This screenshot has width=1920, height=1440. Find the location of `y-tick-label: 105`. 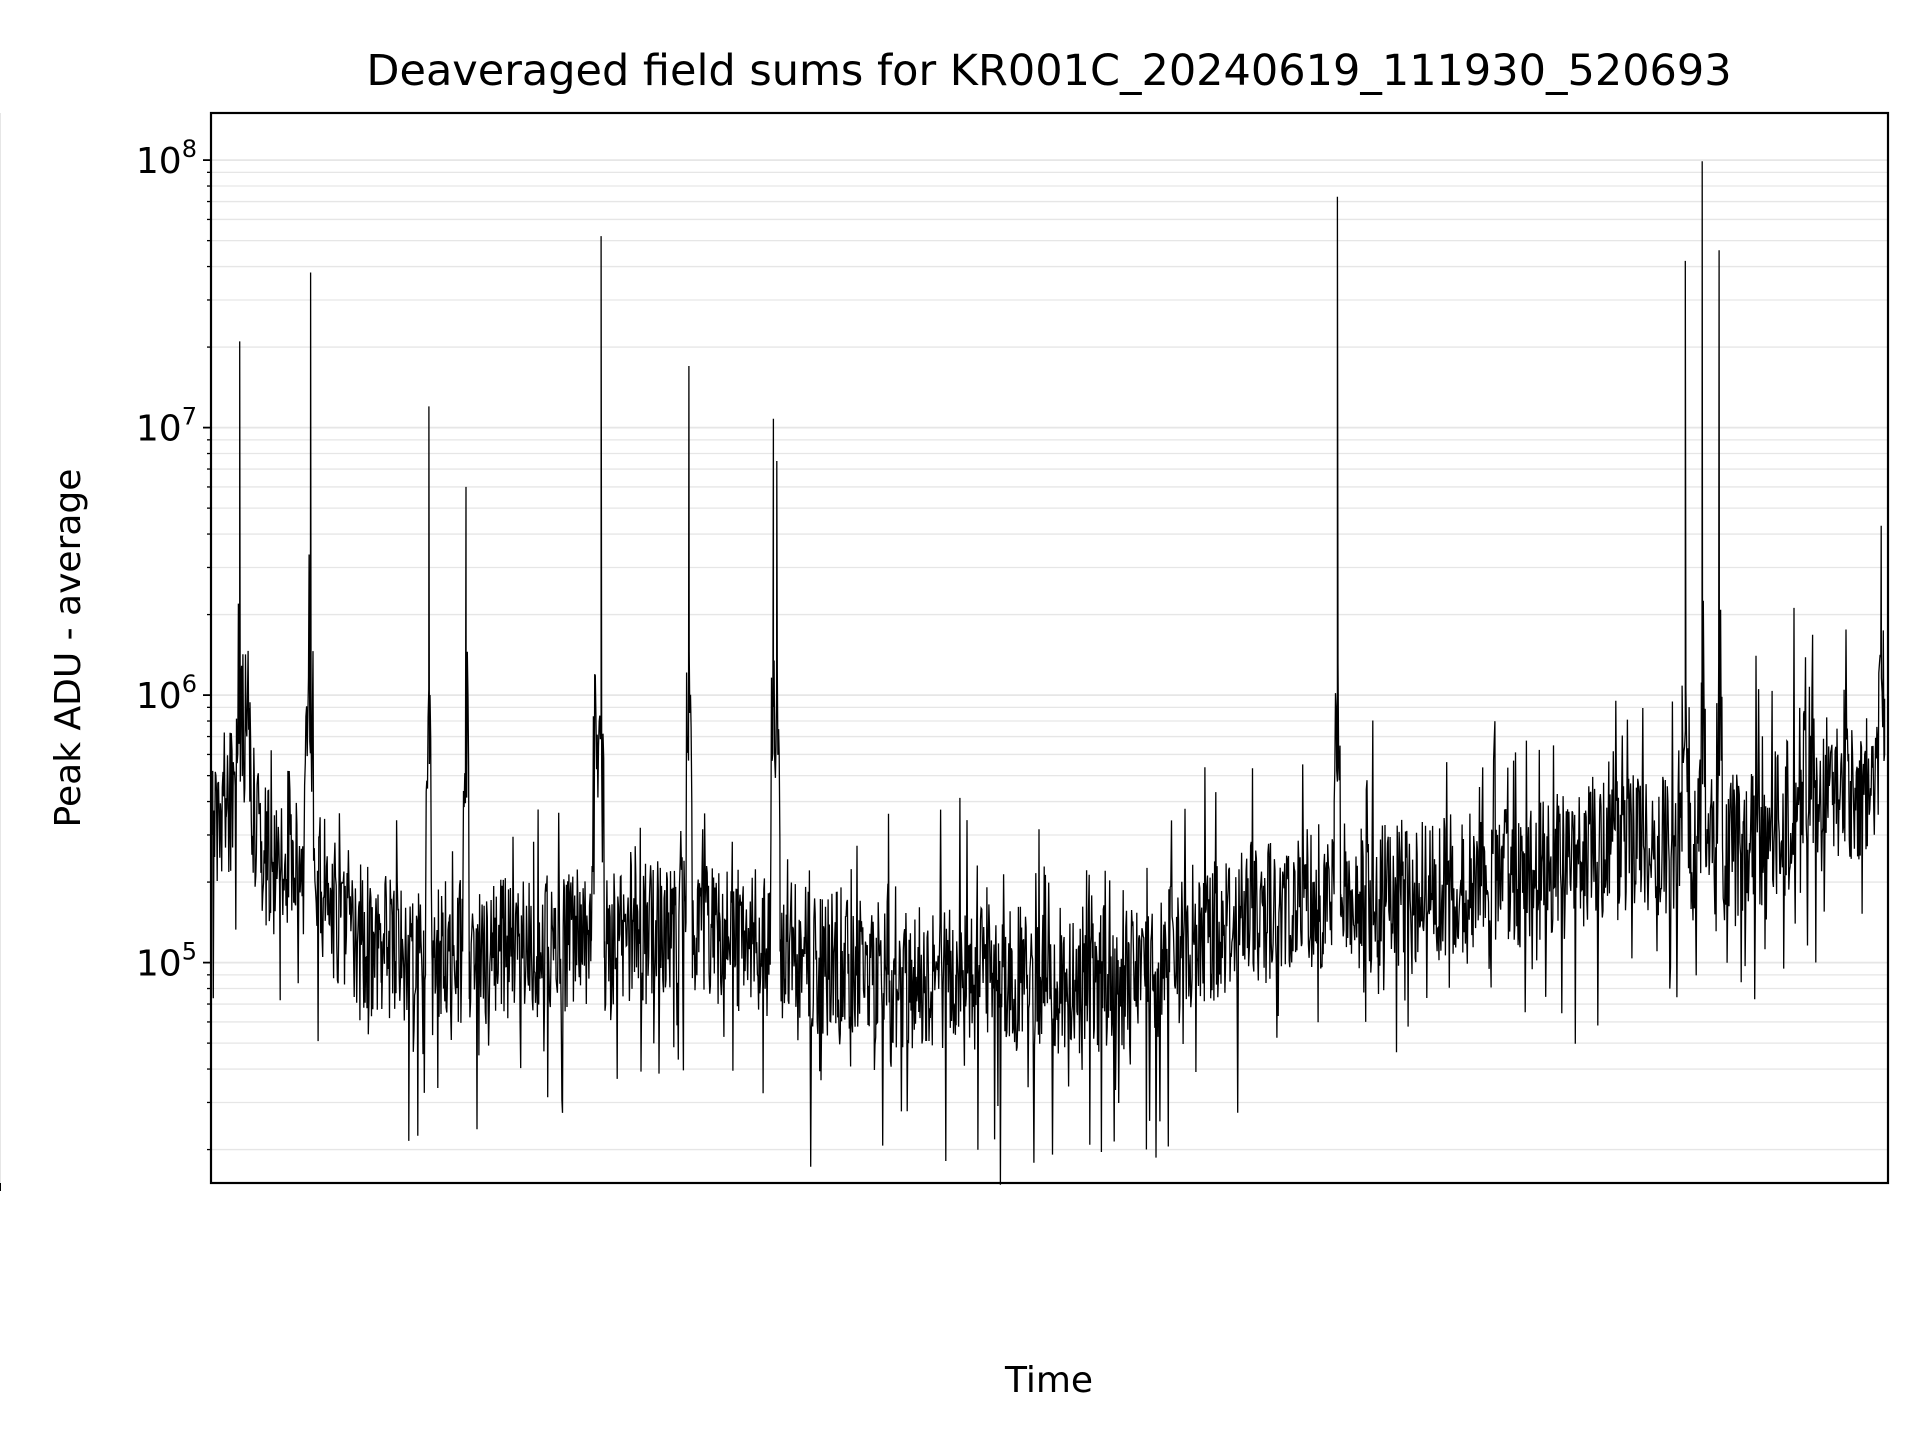

y-tick-label: 105 is located at coordinates (166, 961).